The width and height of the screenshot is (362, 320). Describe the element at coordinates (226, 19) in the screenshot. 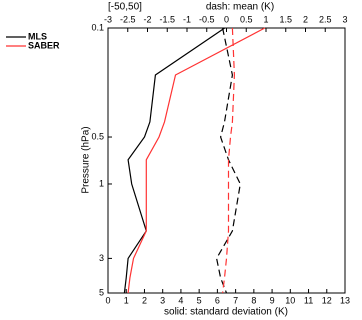

I see `x2-tick-label: 0` at that location.